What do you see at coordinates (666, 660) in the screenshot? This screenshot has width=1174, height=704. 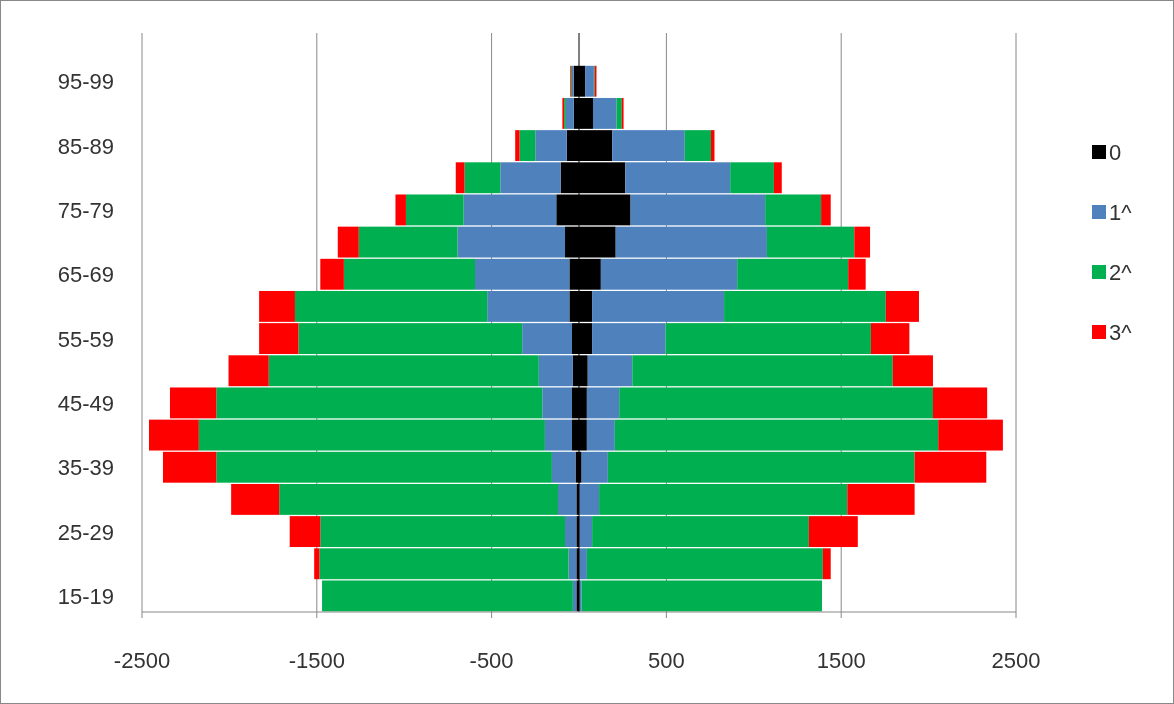 I see `x-tick-label: 500` at bounding box center [666, 660].